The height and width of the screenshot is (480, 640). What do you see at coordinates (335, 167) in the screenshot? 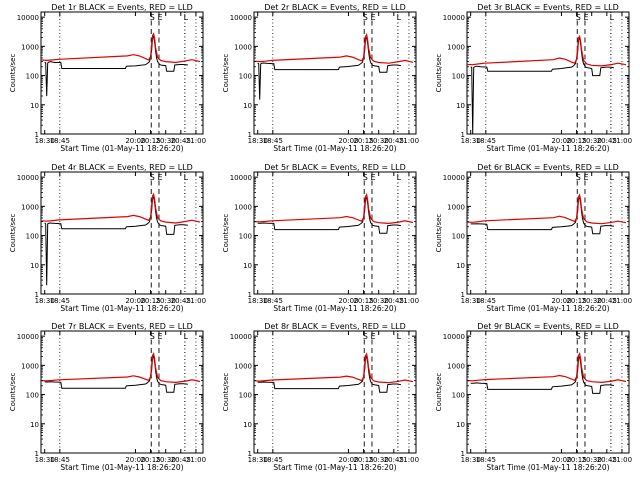
I see `panel-title: Det 5r BLACK = Events, RED = LLD` at bounding box center [335, 167].